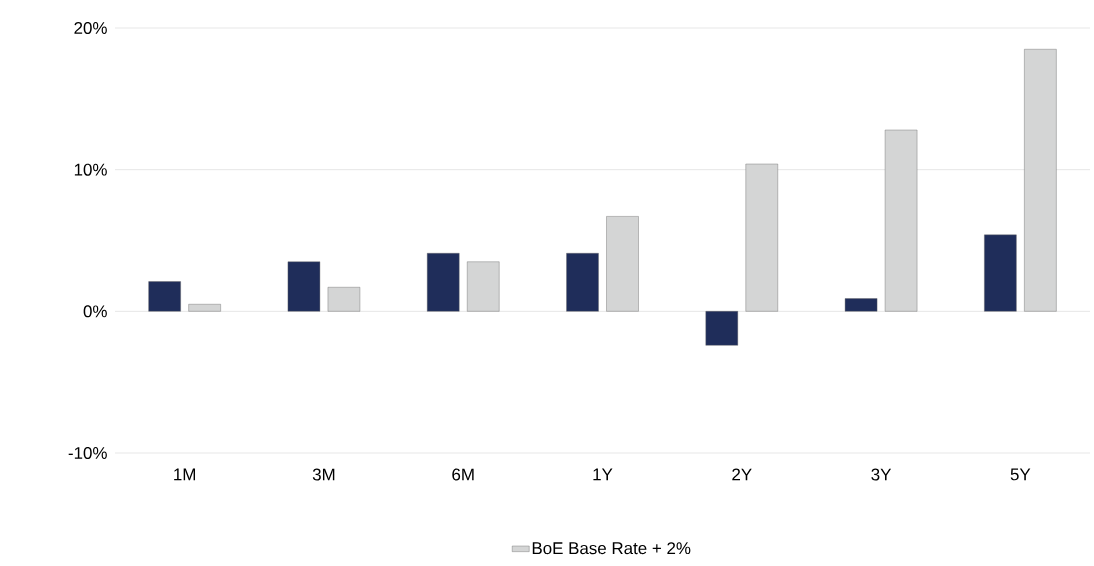 The width and height of the screenshot is (1094, 566). Describe the element at coordinates (95, 311) in the screenshot. I see `y-tick-label: 0%` at that location.